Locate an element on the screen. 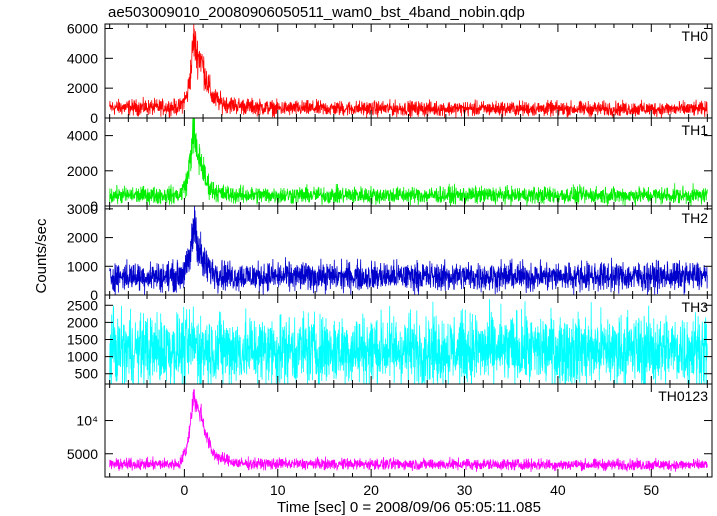 This screenshot has width=717, height=516. y-tick-label-th0: 2000 is located at coordinates (82, 88).